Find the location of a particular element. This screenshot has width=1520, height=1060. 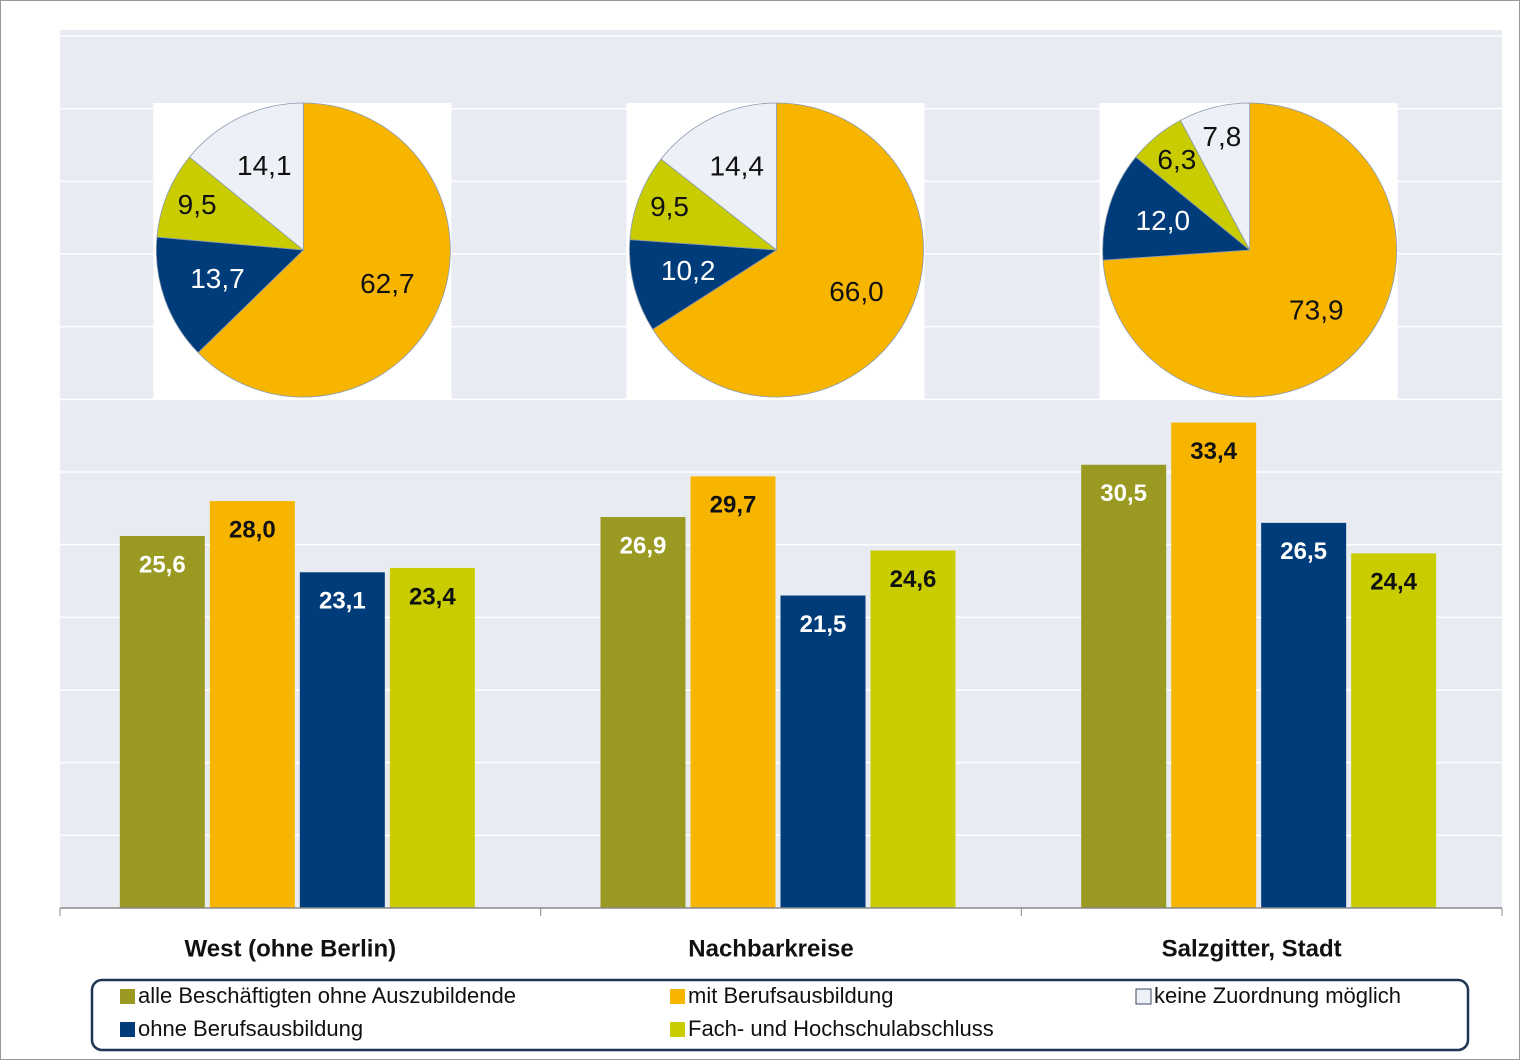

bar-value-label: 26,9 is located at coordinates (643, 545).